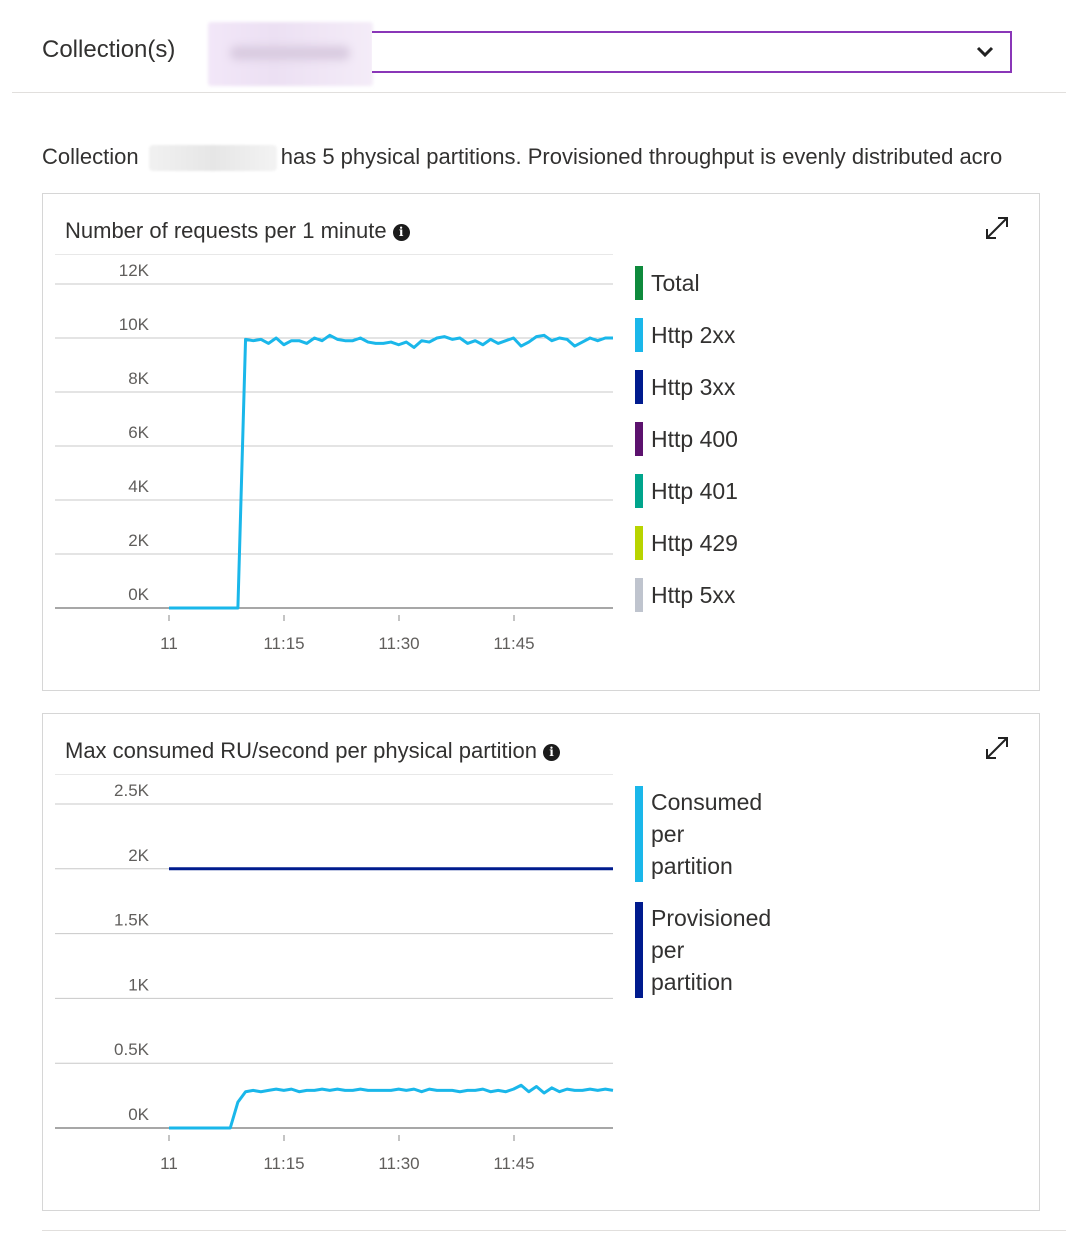  I want to click on redaction-smear, so click(290, 53).